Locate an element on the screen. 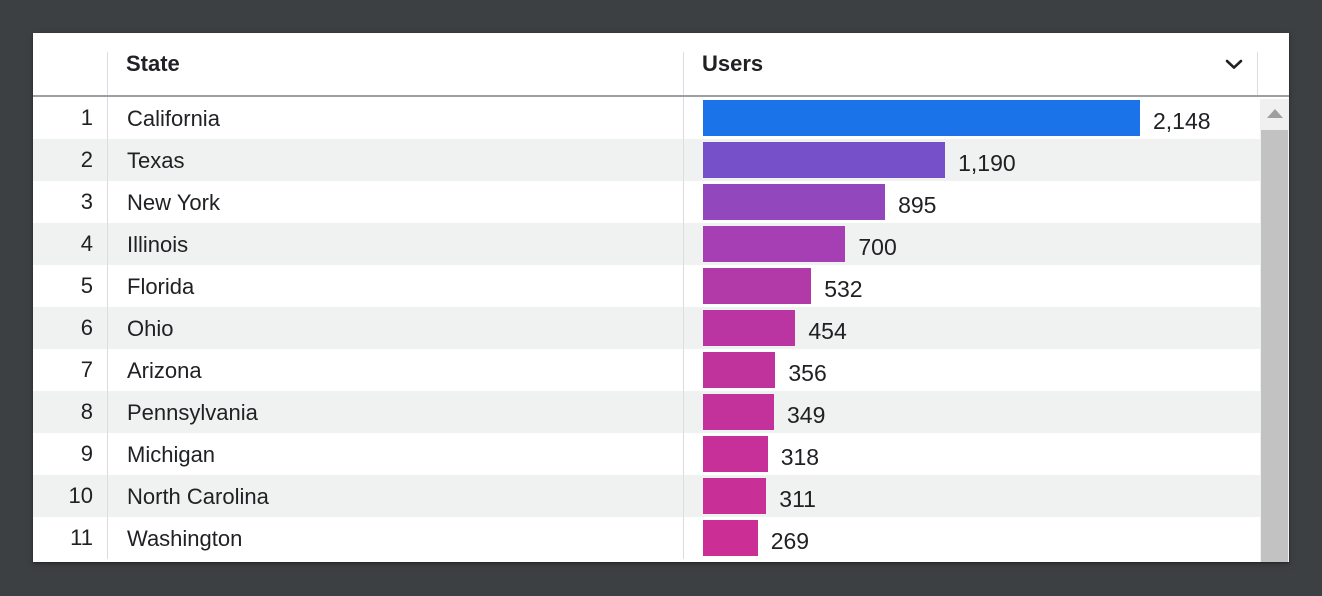 This screenshot has width=1322, height=596. table-row: 9 Michigan 318 is located at coordinates (646, 454).